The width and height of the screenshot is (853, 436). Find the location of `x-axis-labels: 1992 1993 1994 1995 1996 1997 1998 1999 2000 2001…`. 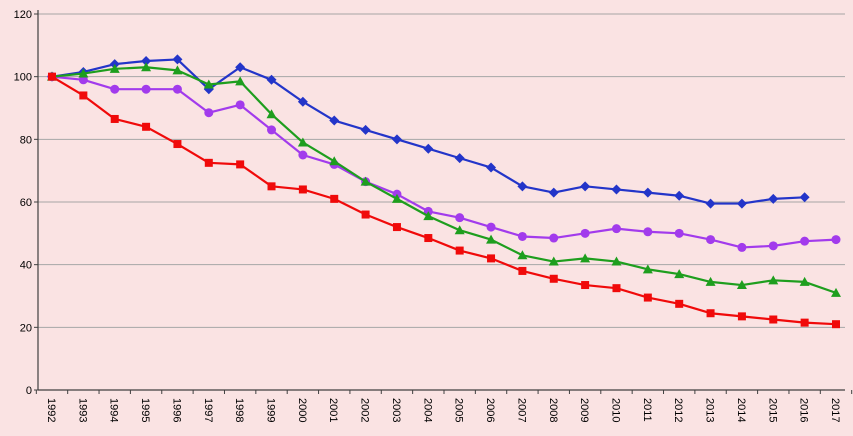

x-axis-labels: 1992 1993 1994 1995 1996 1997 1998 1999 2000 2001… is located at coordinates (443, 410).